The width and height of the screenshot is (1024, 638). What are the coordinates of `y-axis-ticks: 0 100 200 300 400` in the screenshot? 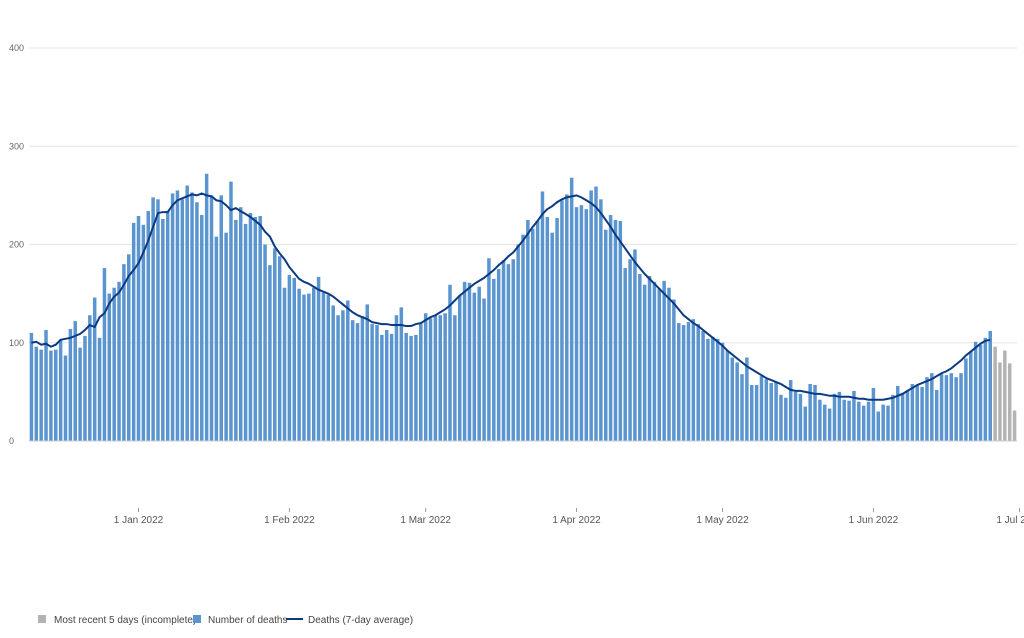 It's located at (16, 244).